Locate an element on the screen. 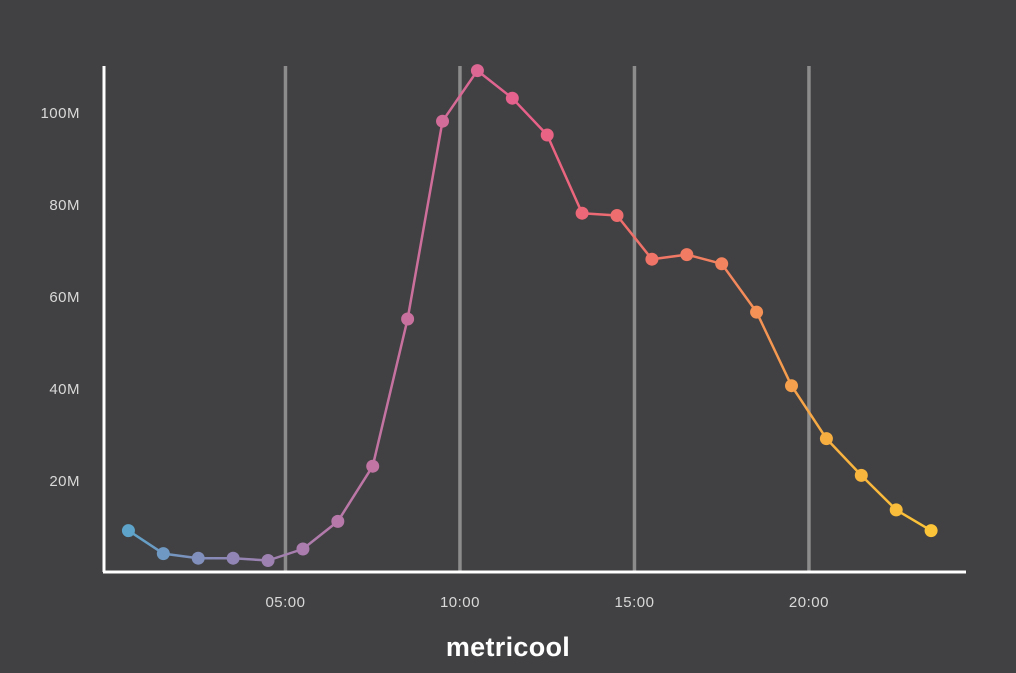  y-tick-label: 100M is located at coordinates (60, 113).